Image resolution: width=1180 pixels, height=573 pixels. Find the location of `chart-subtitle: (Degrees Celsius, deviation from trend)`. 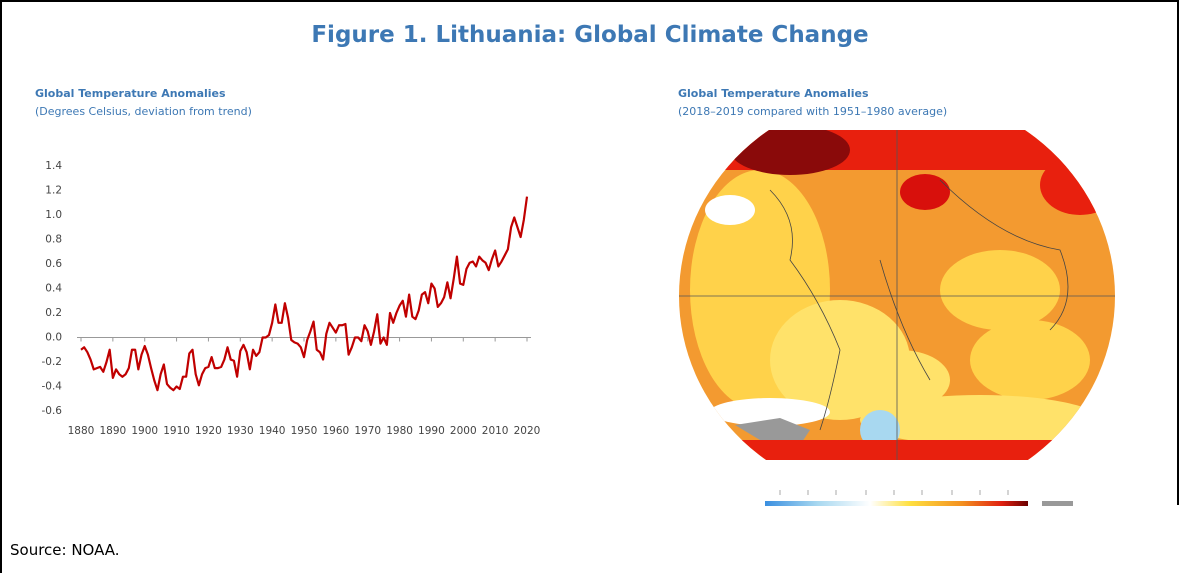

chart-subtitle: (Degrees Celsius, deviation from trend) is located at coordinates (143, 111).